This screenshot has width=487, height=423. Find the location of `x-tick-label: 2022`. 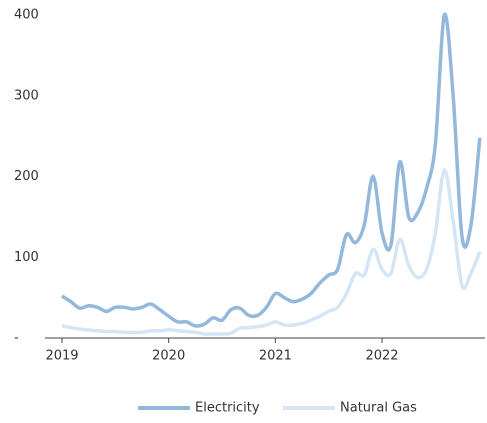

x-tick-label: 2022 is located at coordinates (381, 356).